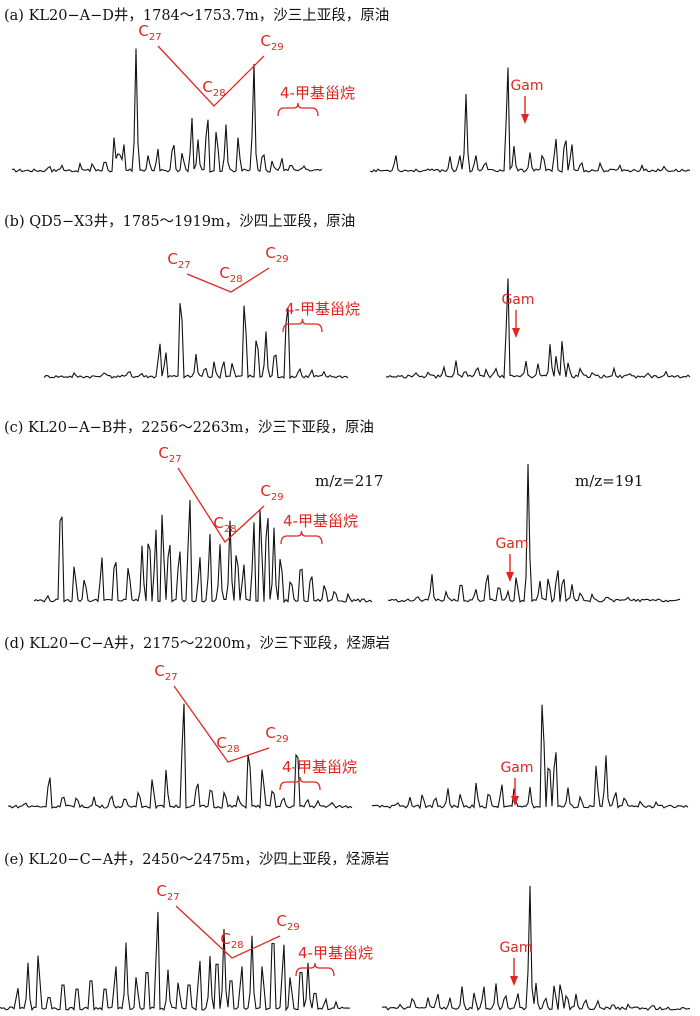 This screenshot has height=1016, width=700. What do you see at coordinates (349, 481) in the screenshot?
I see `mz-217-label: m/z=217` at bounding box center [349, 481].